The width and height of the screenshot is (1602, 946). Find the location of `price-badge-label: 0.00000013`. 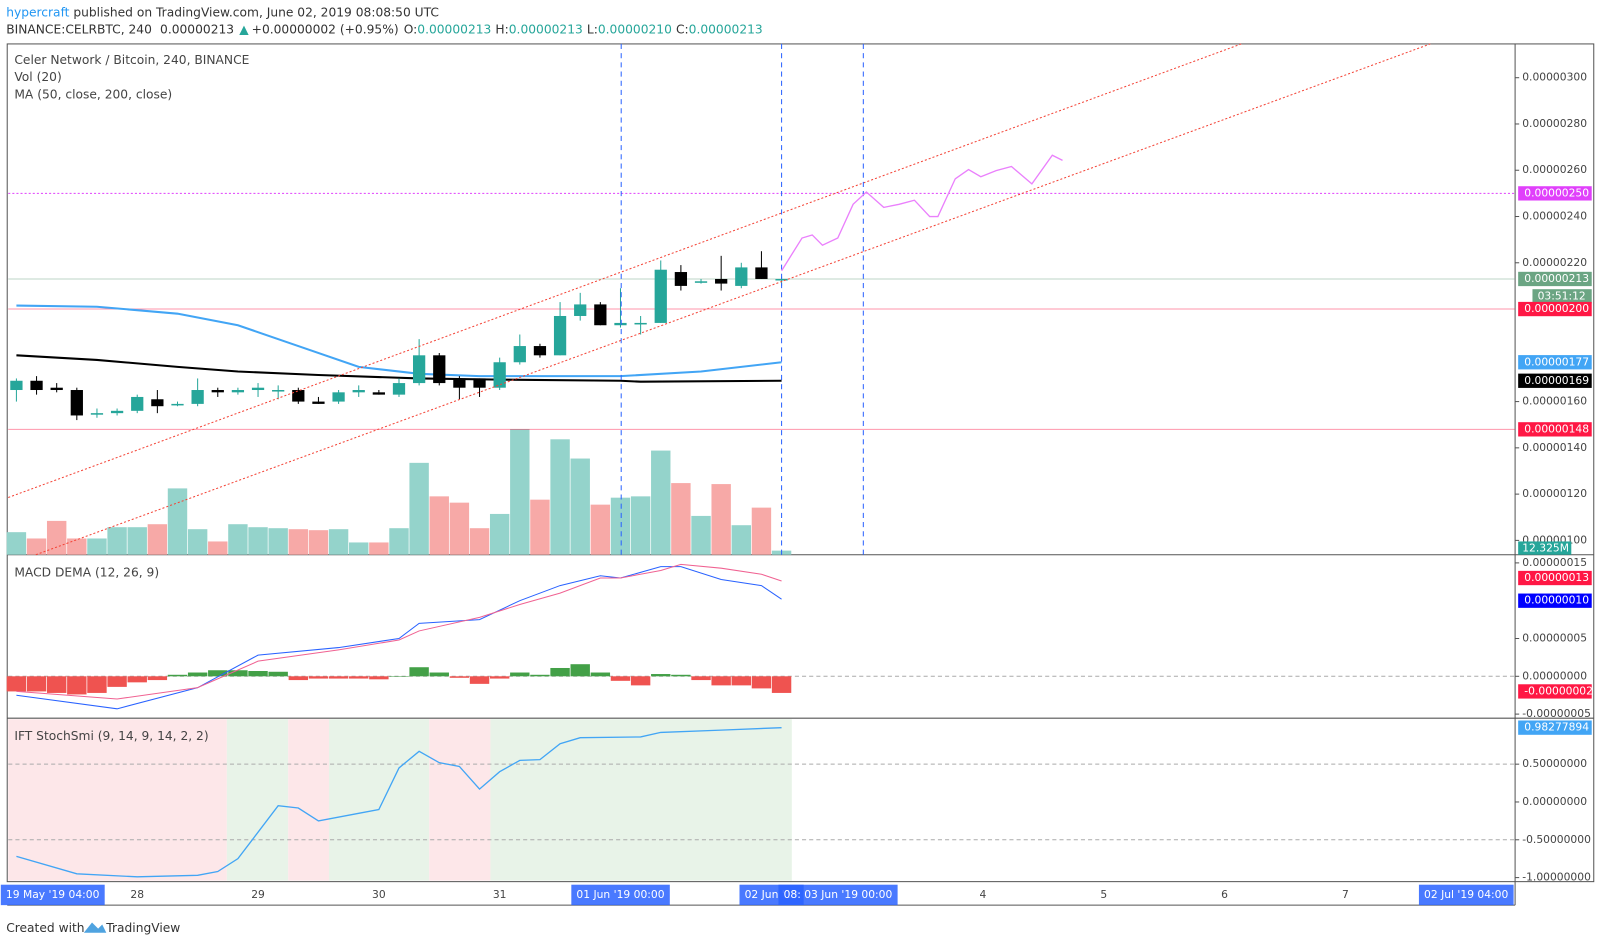

price-badge-label: 0.00000013 is located at coordinates (1556, 577).